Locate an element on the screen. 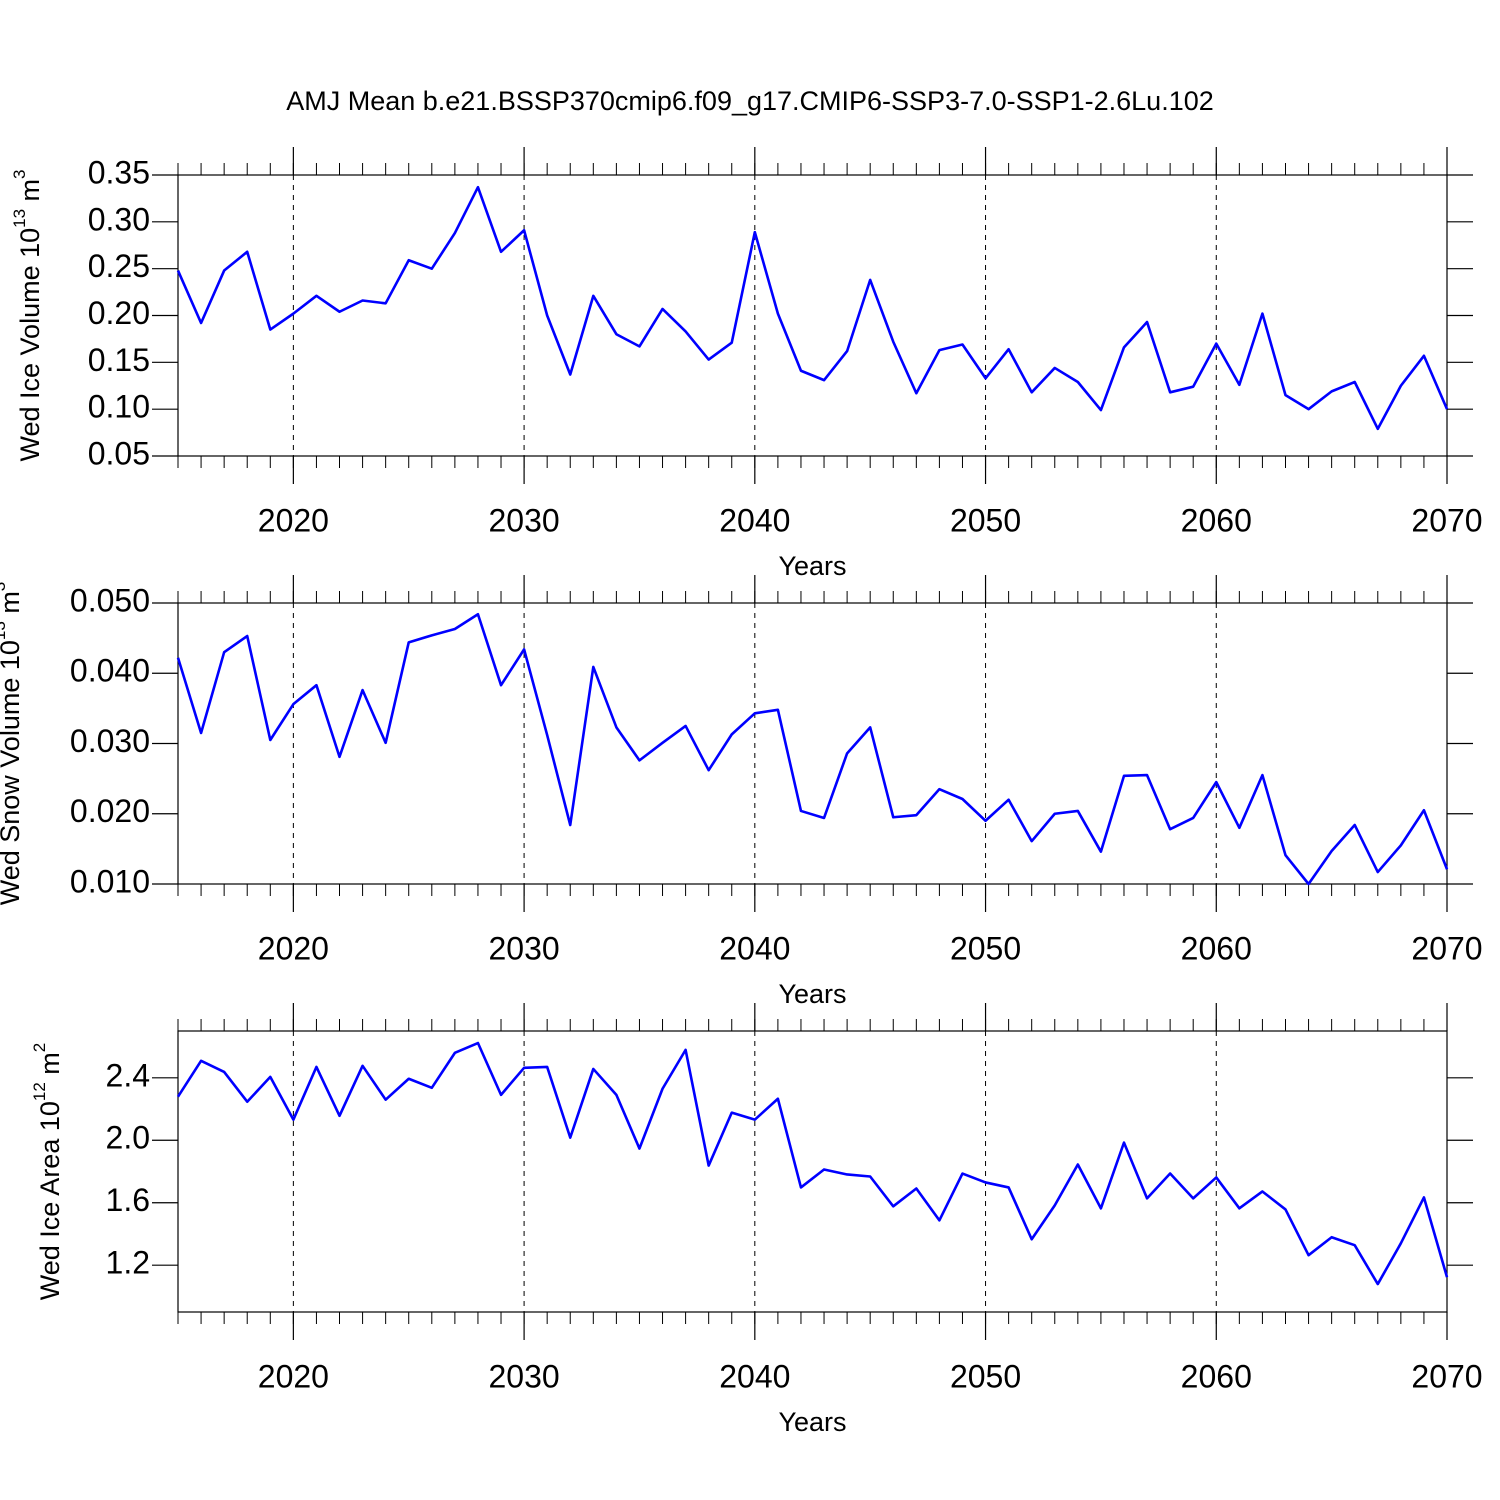 Image resolution: width=1500 pixels, height=1500 pixels. y-tick-label: 0.15 is located at coordinates (119, 360).